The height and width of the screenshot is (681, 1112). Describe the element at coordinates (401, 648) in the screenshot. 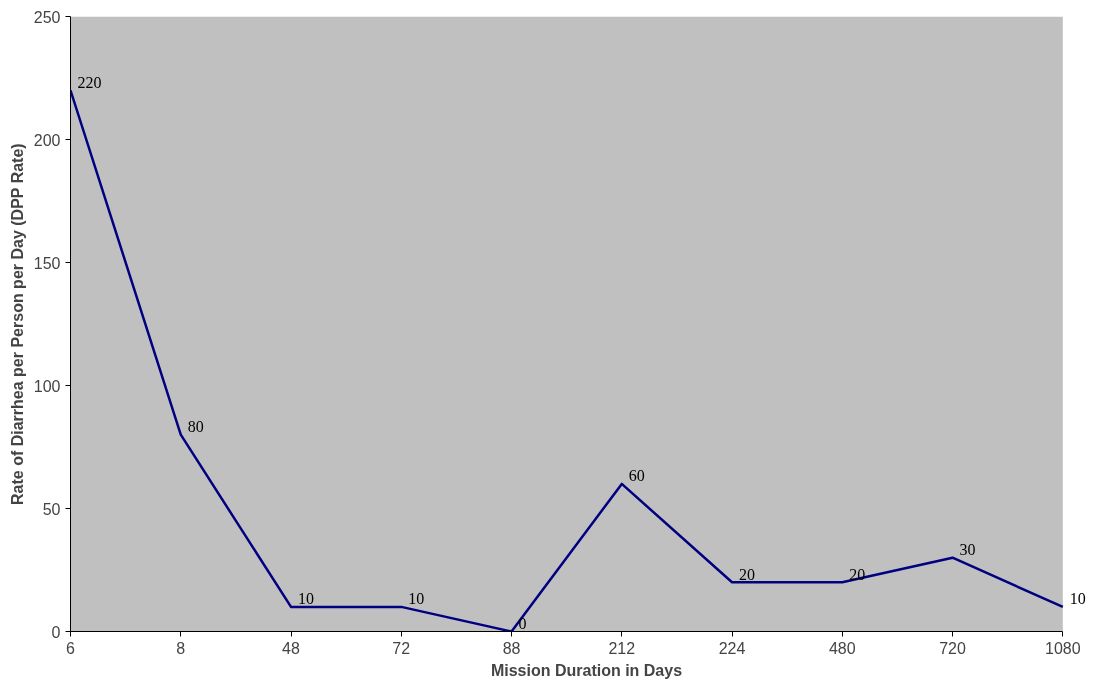

I see `x-tick-label: 72` at that location.